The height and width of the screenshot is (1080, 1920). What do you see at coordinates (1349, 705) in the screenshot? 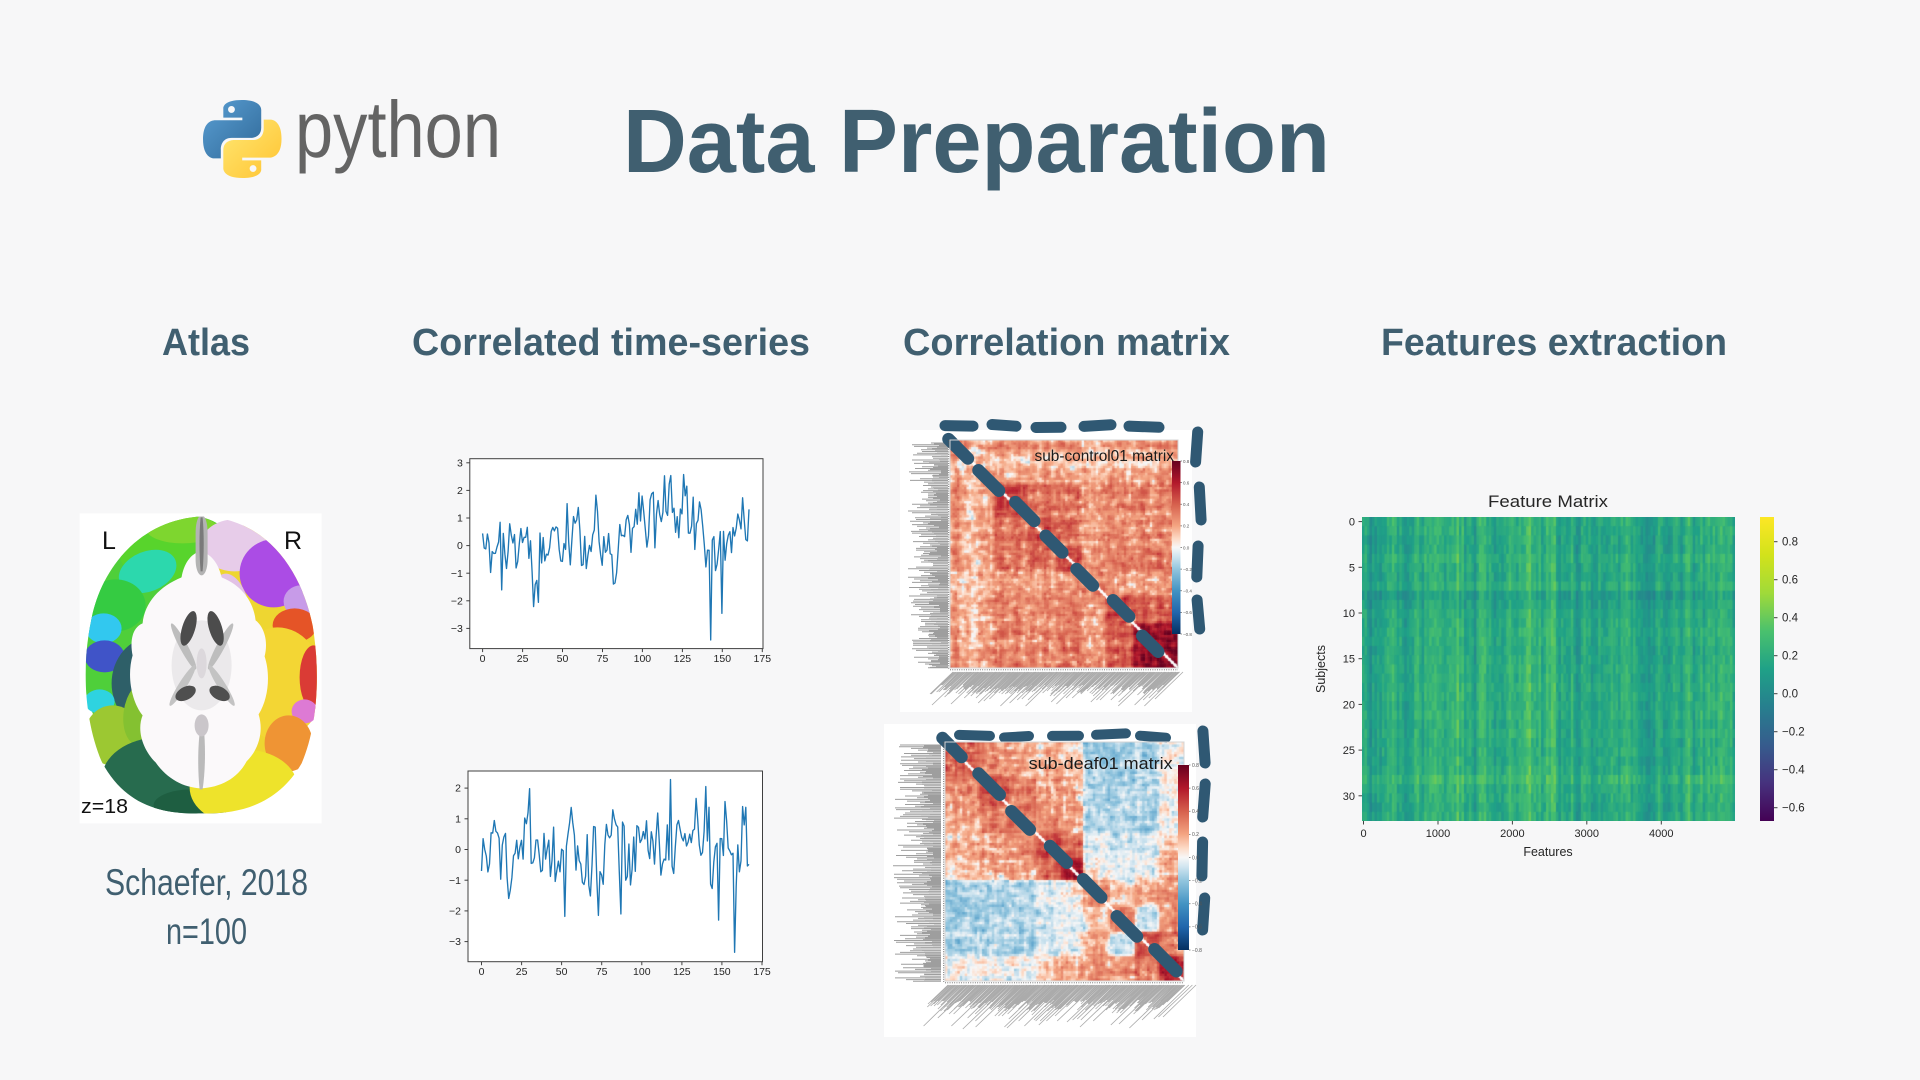
I see `svg-text: 20` at bounding box center [1349, 705].